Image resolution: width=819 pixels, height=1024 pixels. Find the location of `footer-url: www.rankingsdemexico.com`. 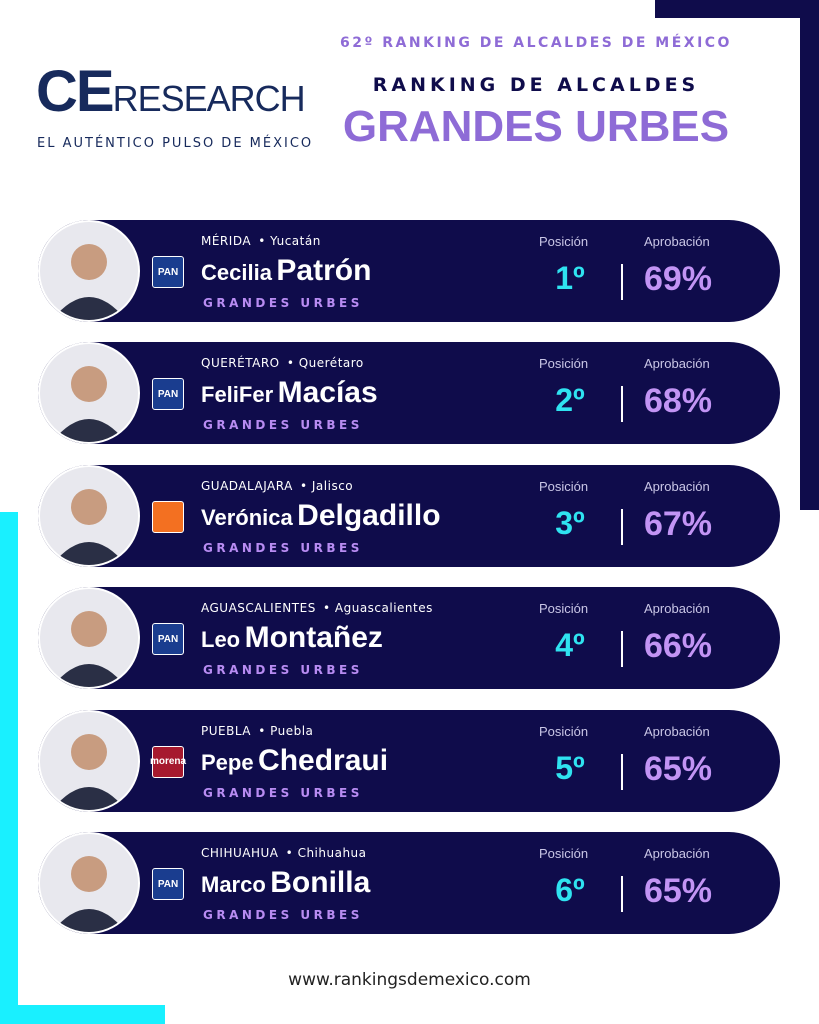

footer-url: www.rankingsdemexico.com is located at coordinates (409, 980).